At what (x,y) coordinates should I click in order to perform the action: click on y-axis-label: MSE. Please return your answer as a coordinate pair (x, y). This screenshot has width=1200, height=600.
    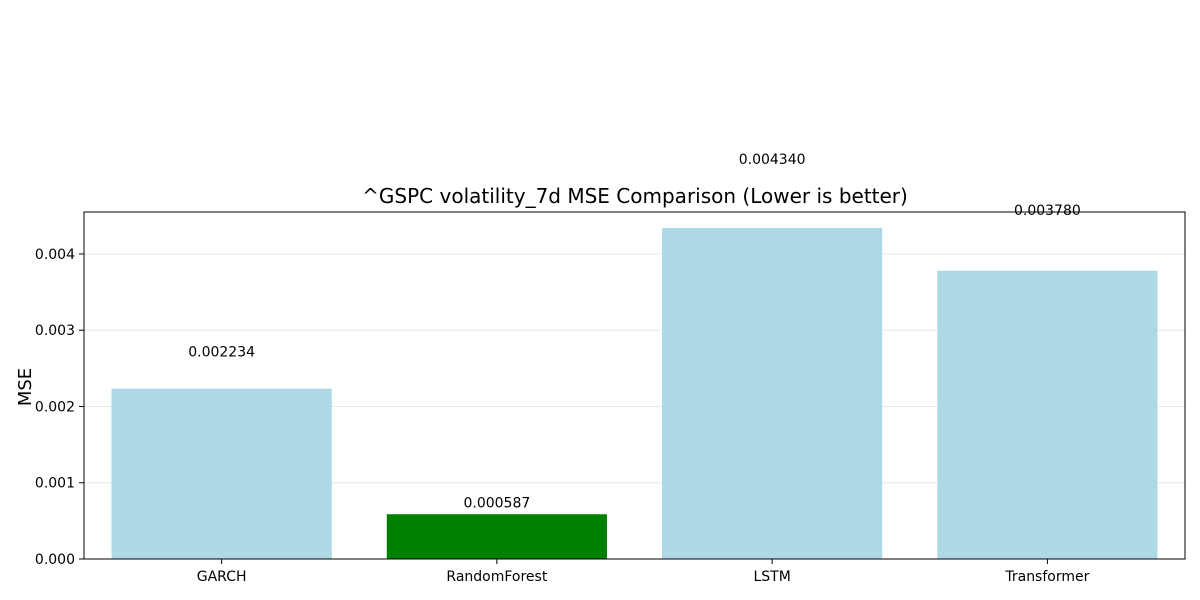
    Looking at the image, I should click on (25, 387).